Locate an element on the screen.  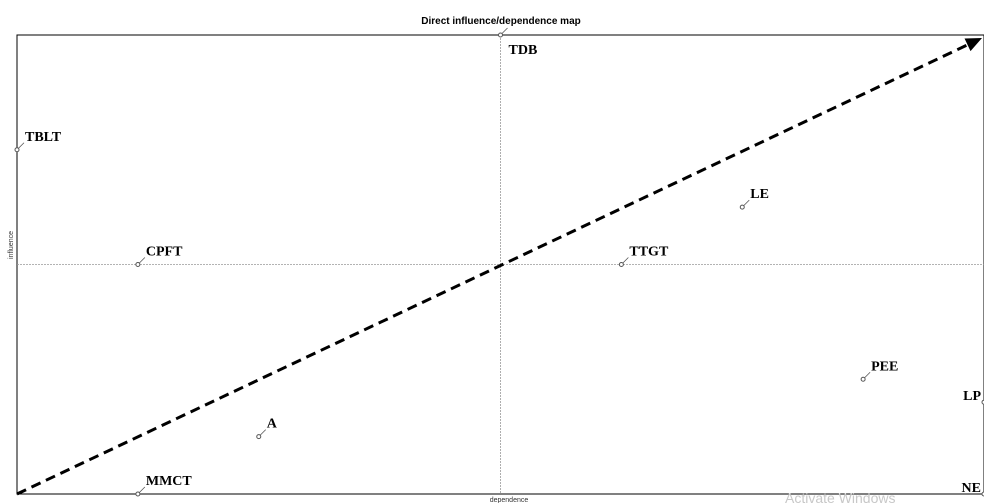
windows-activation-watermark: Activate Windows is located at coordinates (840, 496).